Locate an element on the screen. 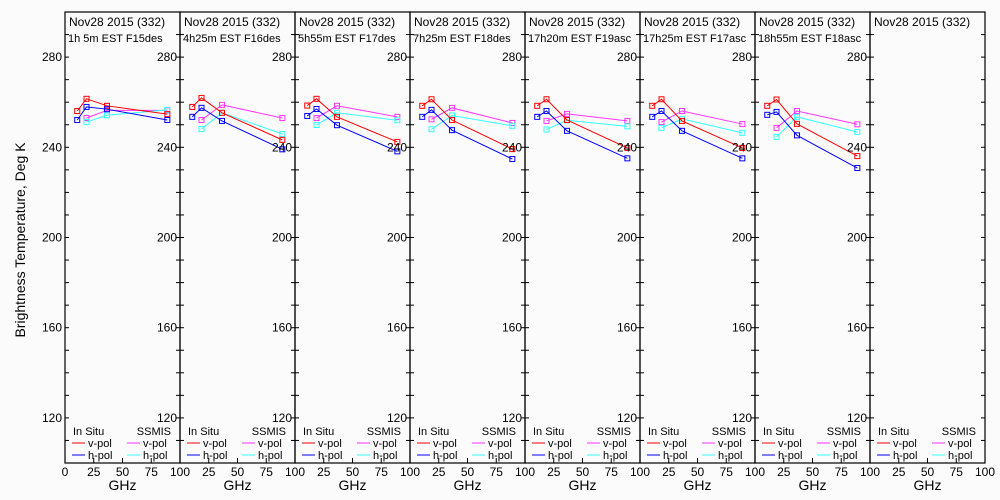 The width and height of the screenshot is (1000, 500). series-line-insitu_v is located at coordinates (122, 106).